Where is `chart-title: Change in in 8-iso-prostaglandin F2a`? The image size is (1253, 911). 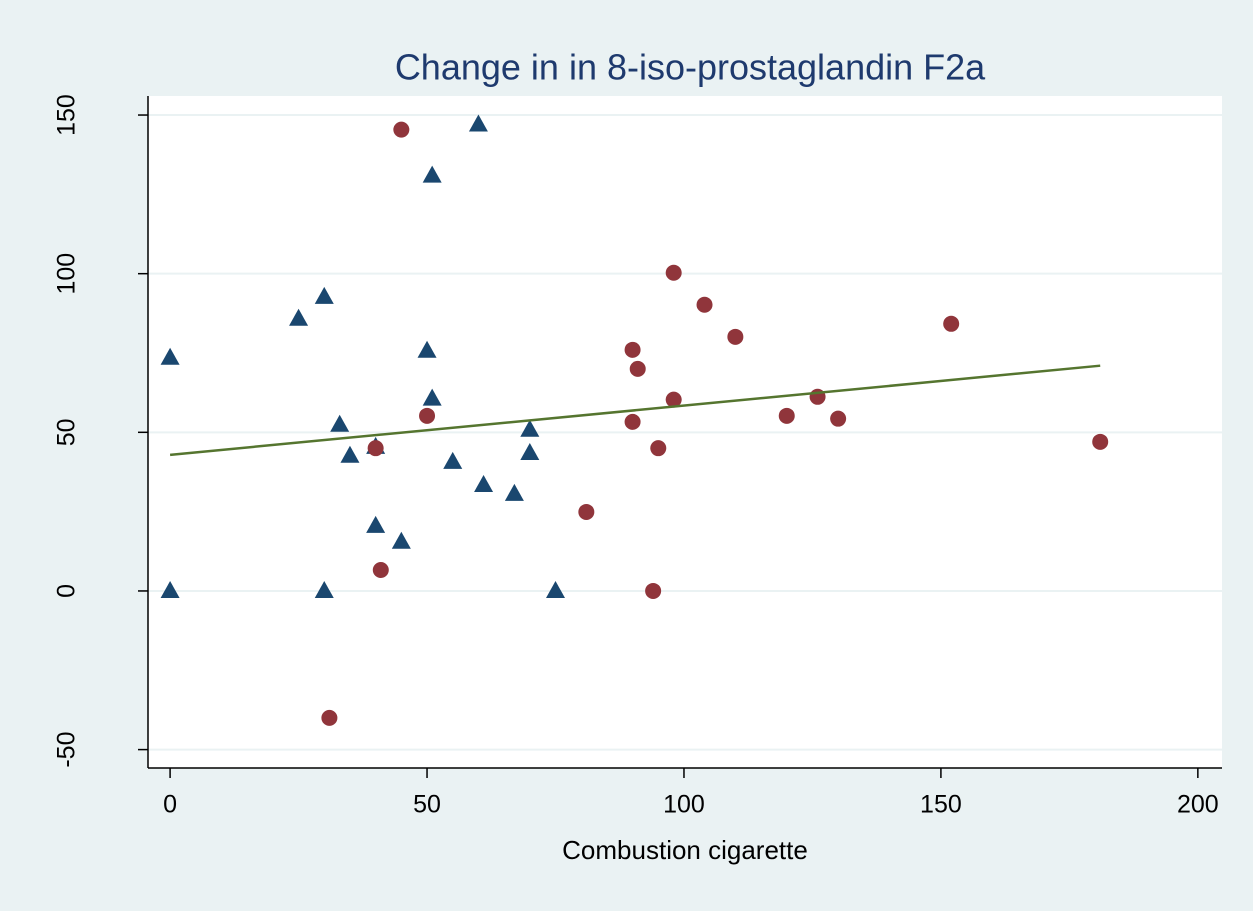
chart-title: Change in in 8-iso-prostaglandin F2a is located at coordinates (690, 67).